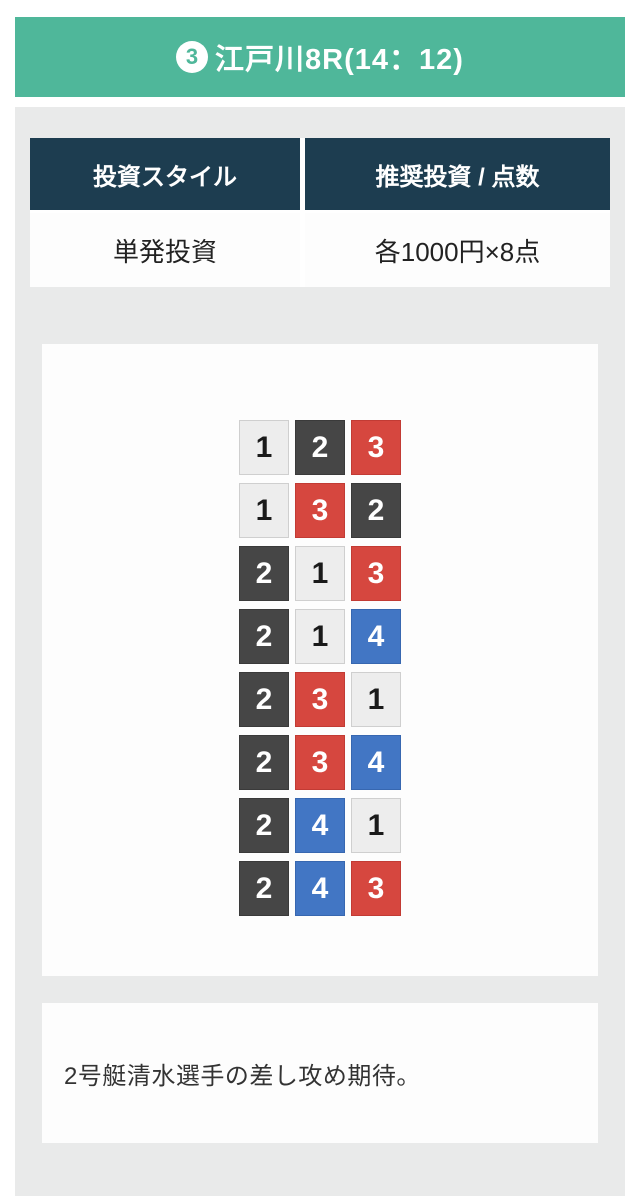  I want to click on prediction-comment-card: 2号艇清水選手の差し攻め期待。, so click(320, 1073).